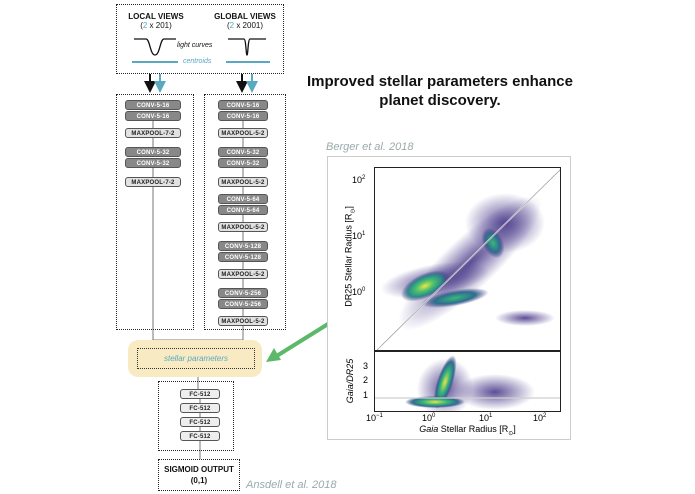 The height and width of the screenshot is (494, 695). I want to click on xtick-1: 10⁰, so click(429, 418).